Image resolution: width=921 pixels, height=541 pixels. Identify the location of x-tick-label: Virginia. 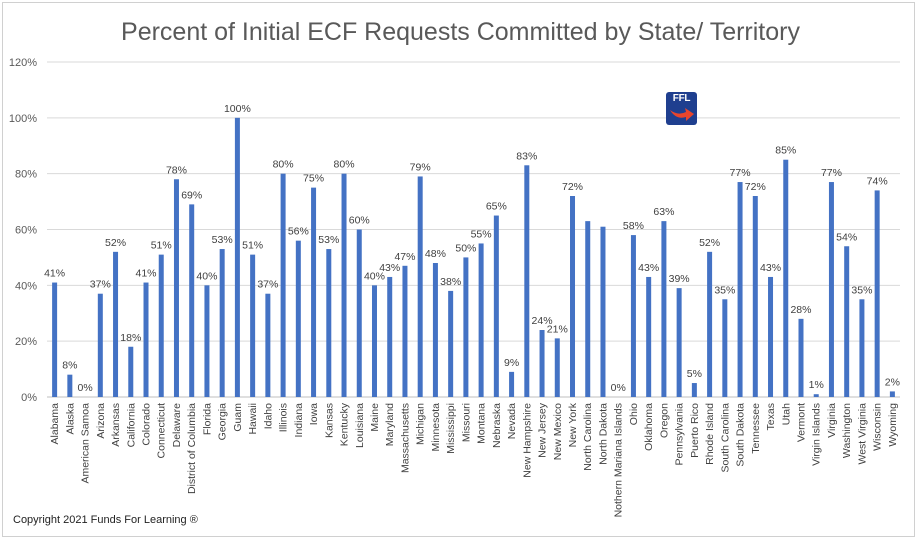
(832, 420).